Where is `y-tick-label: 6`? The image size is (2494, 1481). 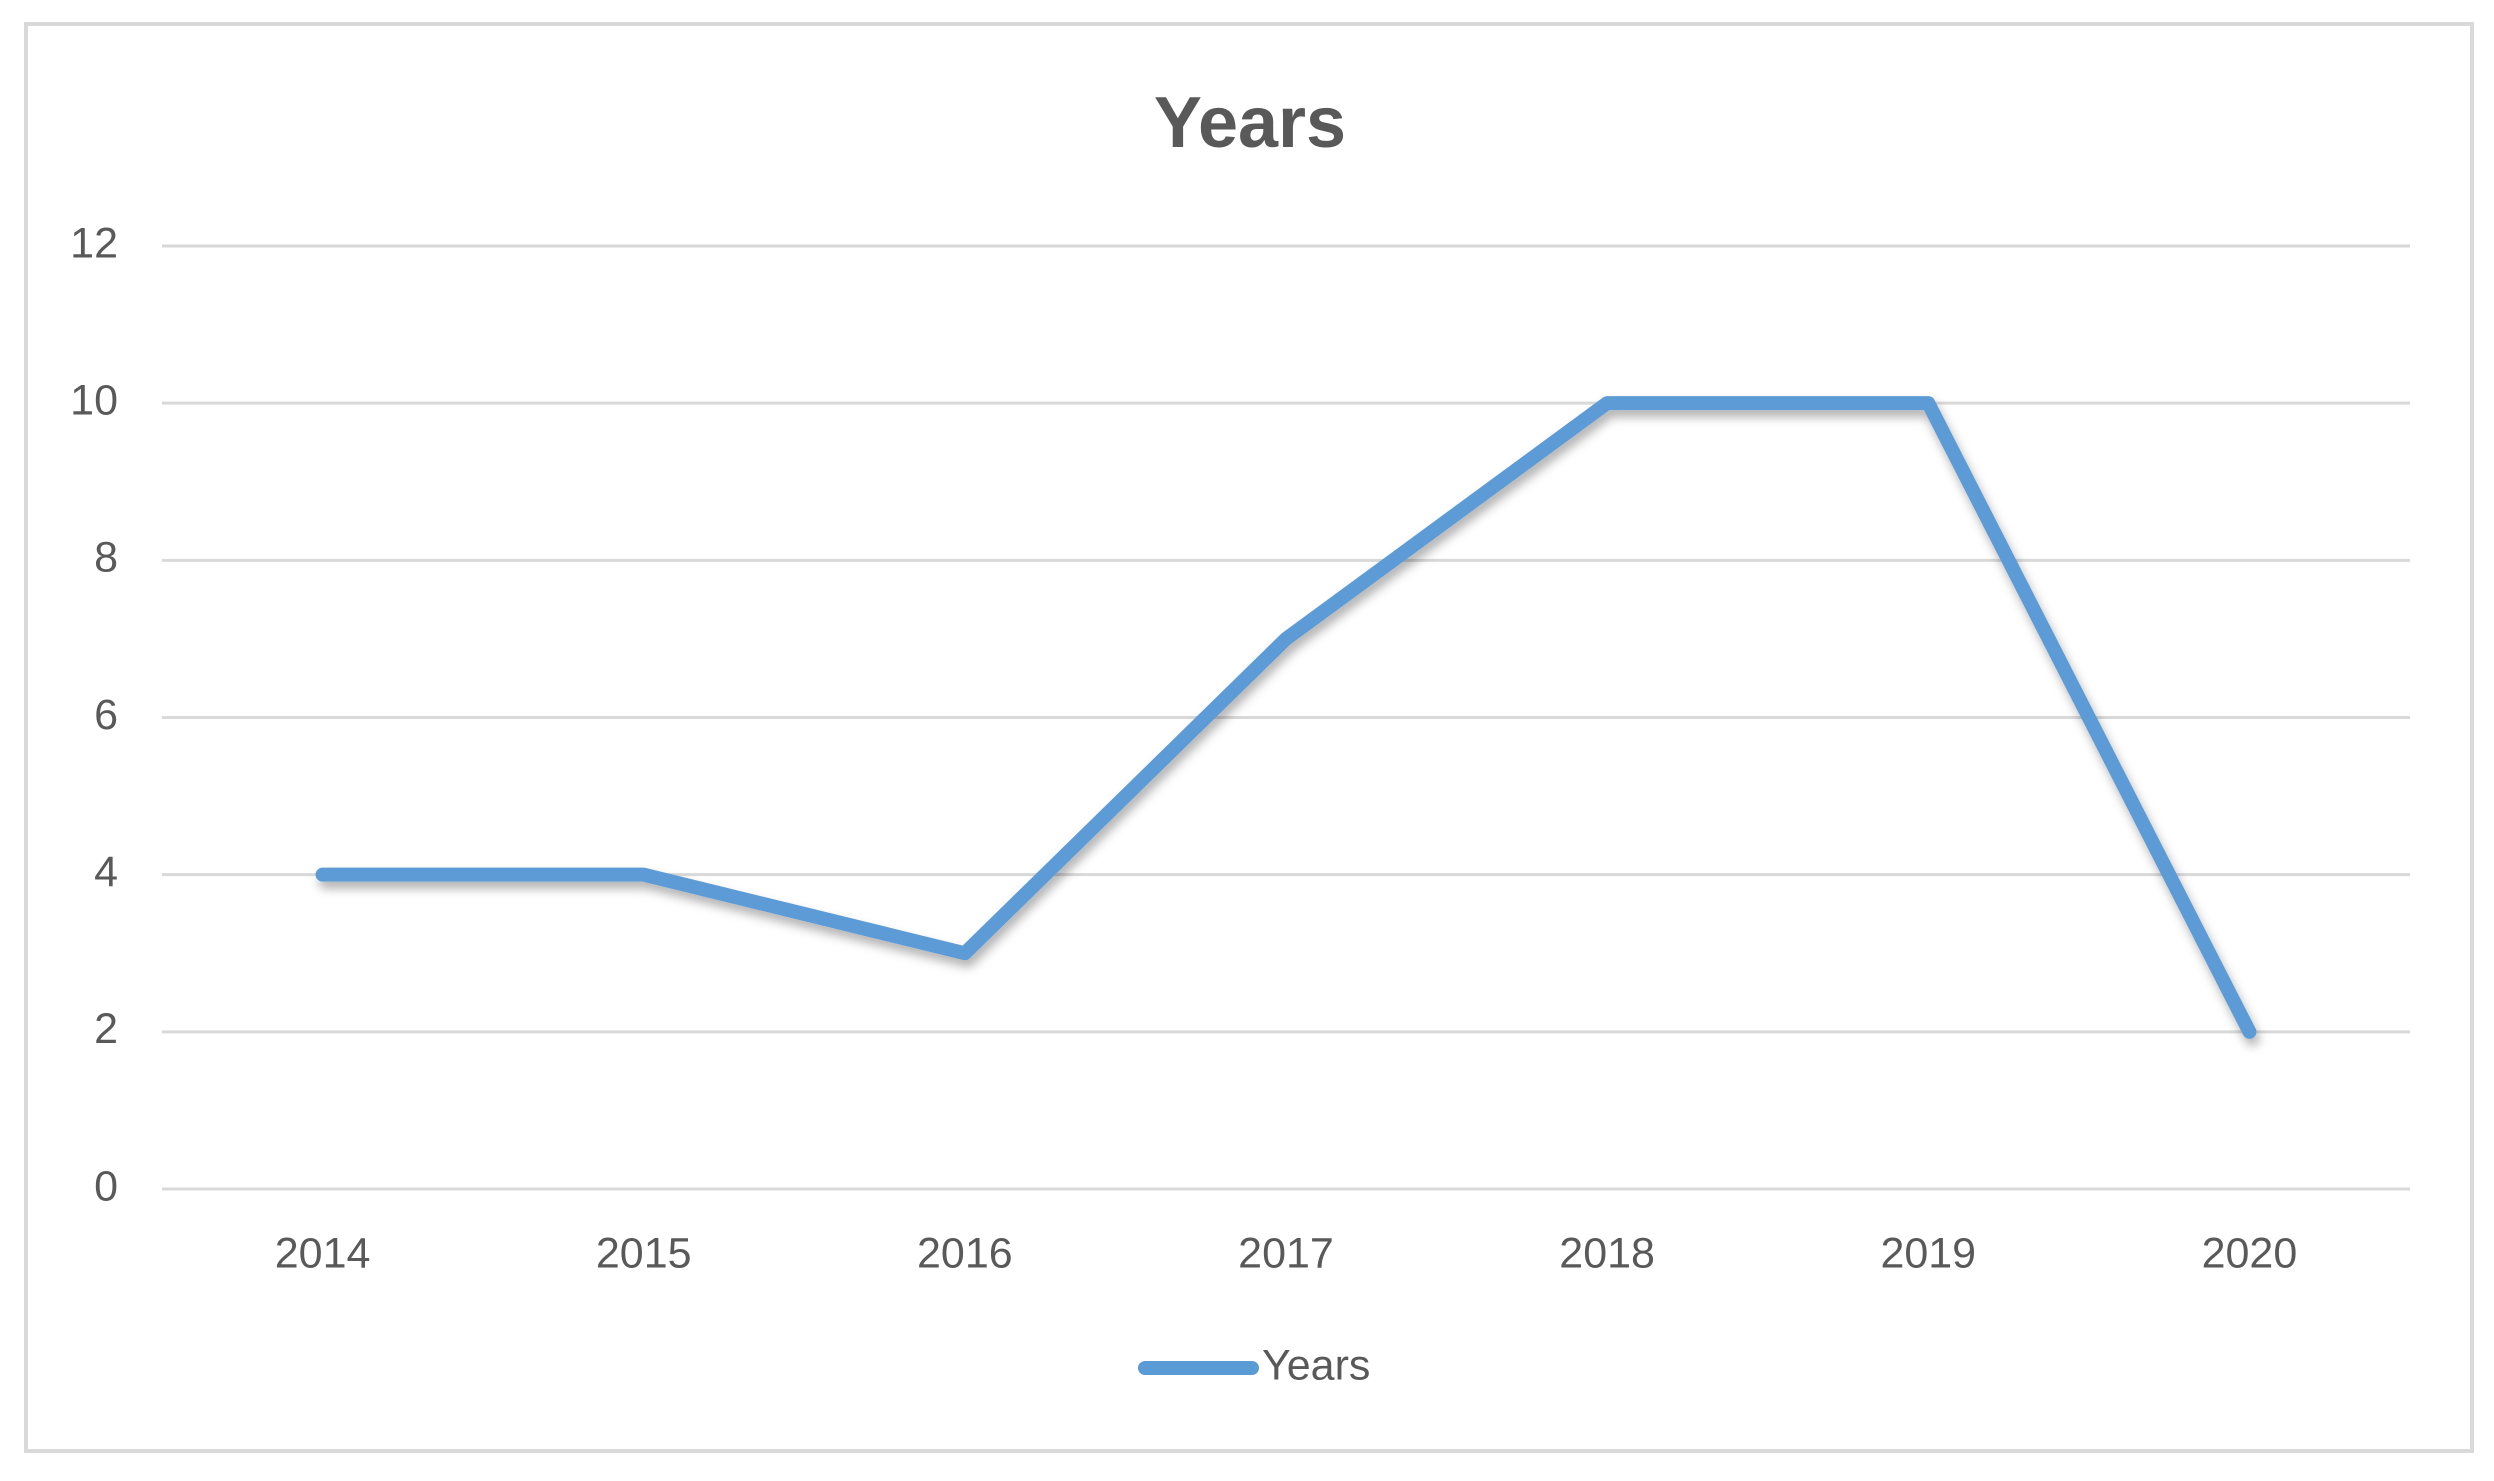
y-tick-label: 6 is located at coordinates (106, 715).